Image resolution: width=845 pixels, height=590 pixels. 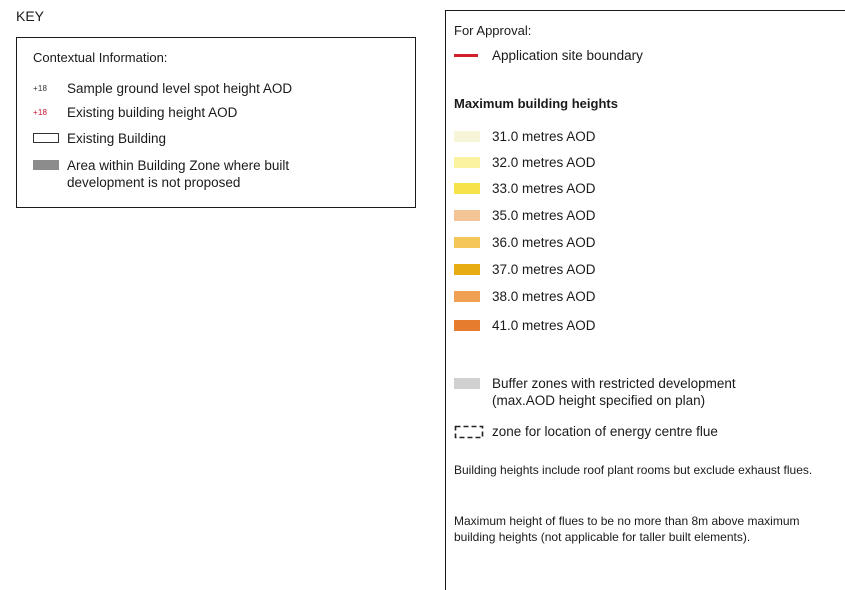 What do you see at coordinates (493, 30) in the screenshot?
I see `for-approval-title: For Approval:` at bounding box center [493, 30].